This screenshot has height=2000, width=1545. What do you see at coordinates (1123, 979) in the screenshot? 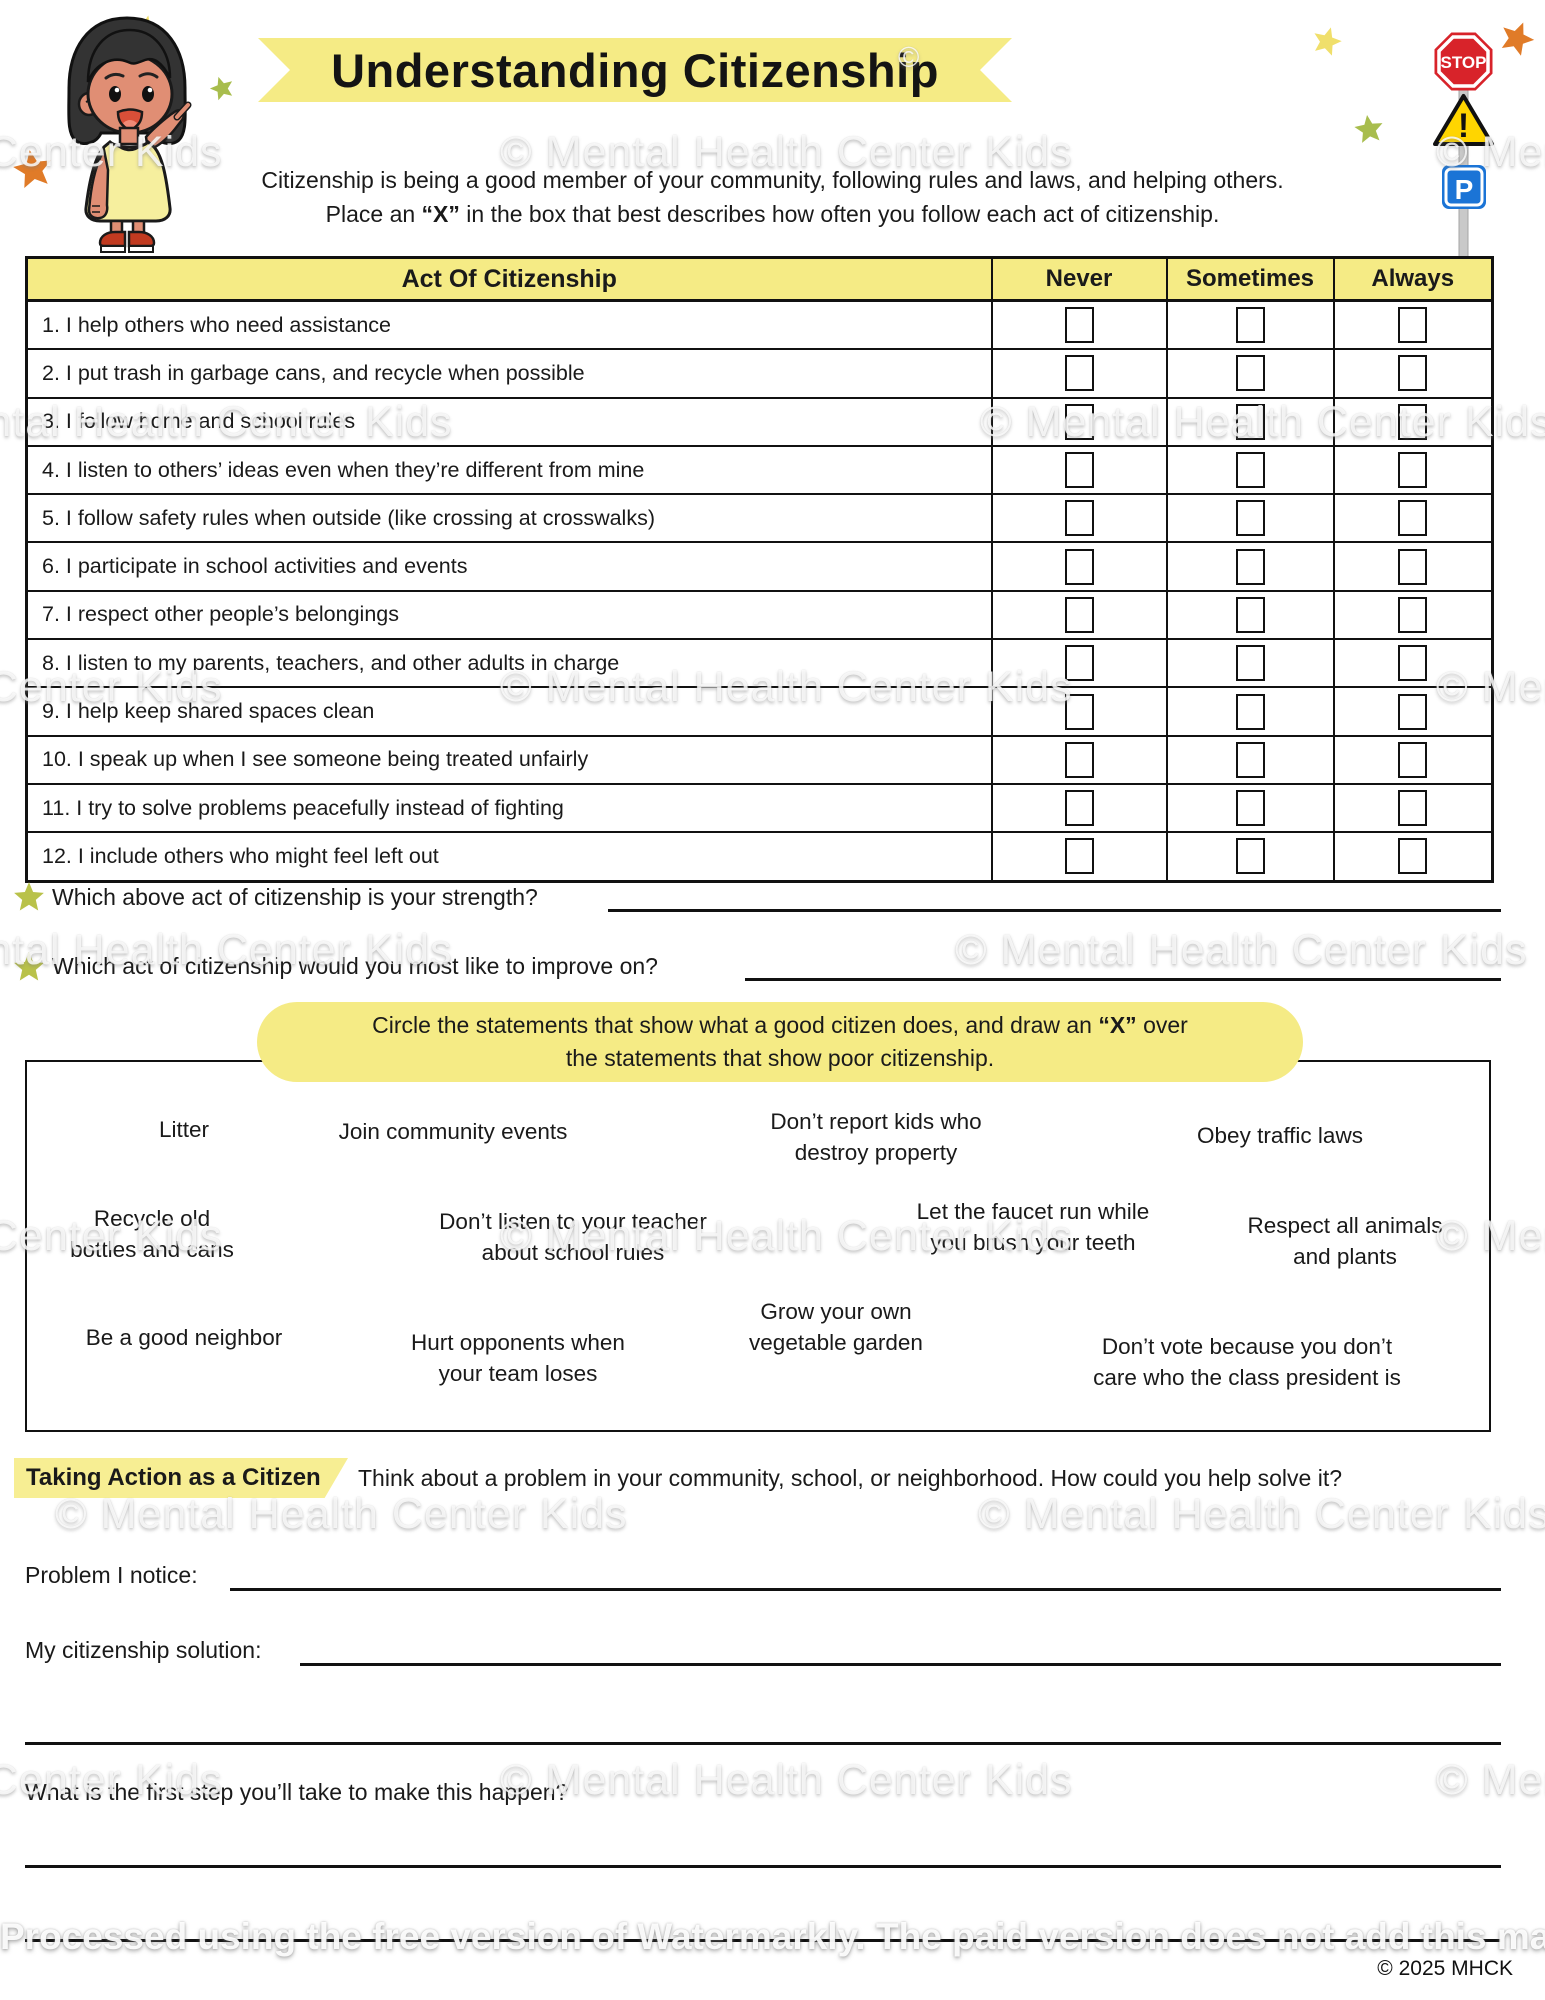
I see `answer-line-improve` at bounding box center [1123, 979].